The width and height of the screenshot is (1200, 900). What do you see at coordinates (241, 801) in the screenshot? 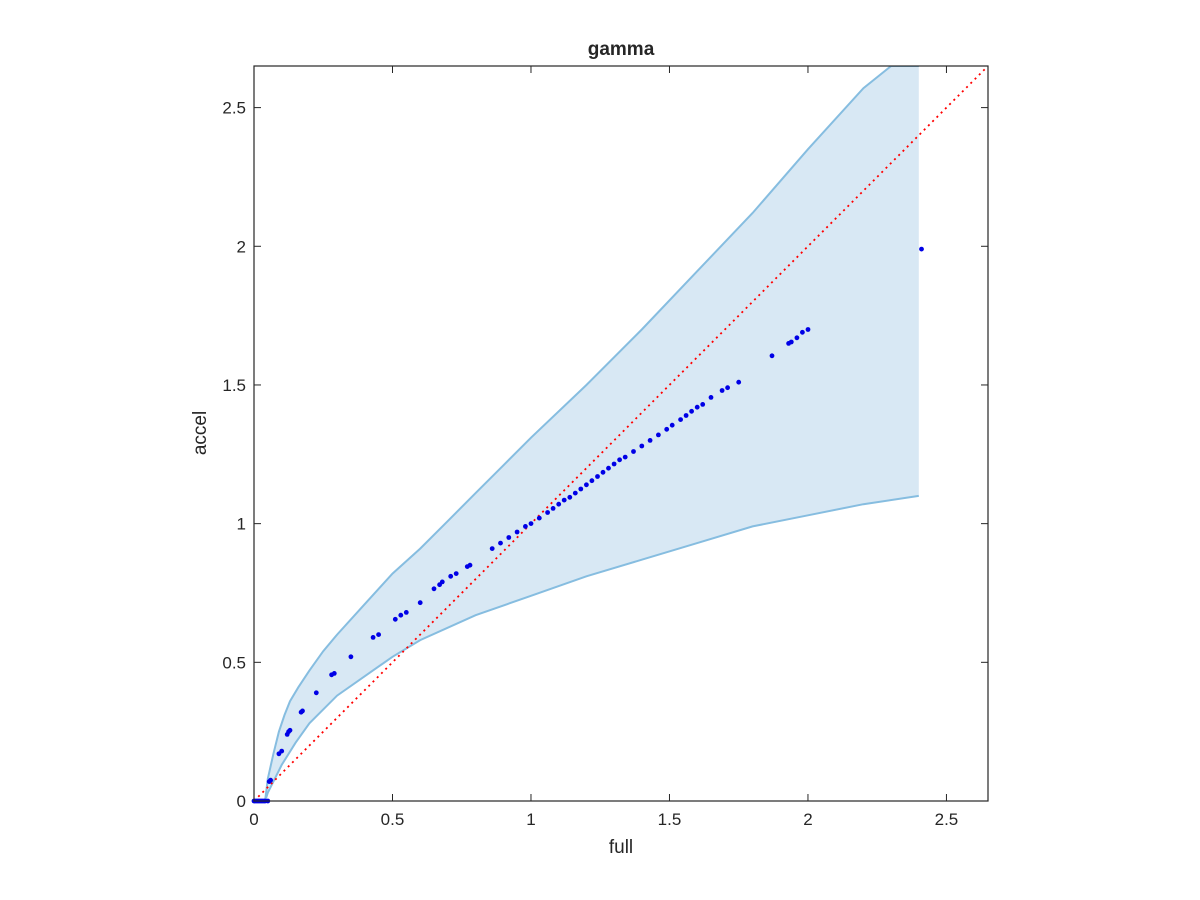
I see `y-tick-label: 0` at bounding box center [241, 801].